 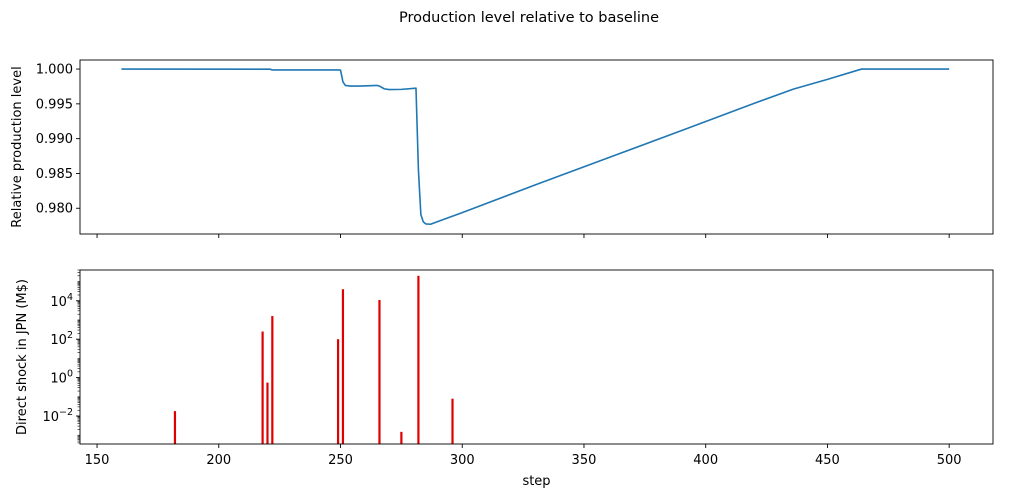 What do you see at coordinates (827, 460) in the screenshot?
I see `x-tick-label: 450` at bounding box center [827, 460].